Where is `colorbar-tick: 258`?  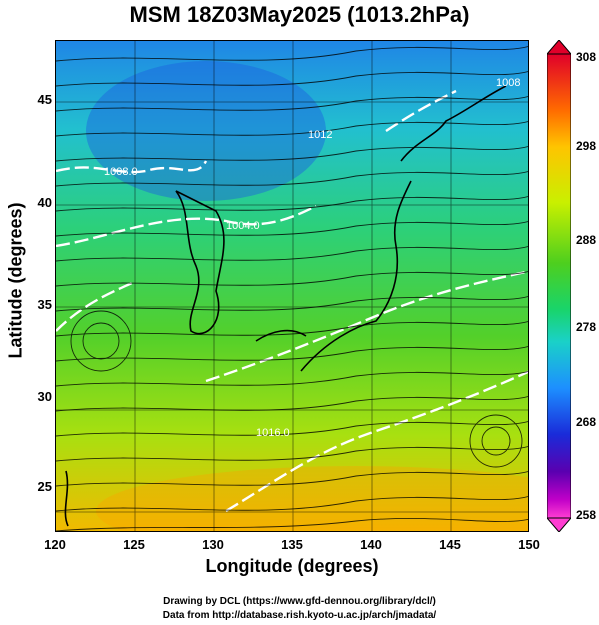 colorbar-tick: 258 is located at coordinates (586, 515).